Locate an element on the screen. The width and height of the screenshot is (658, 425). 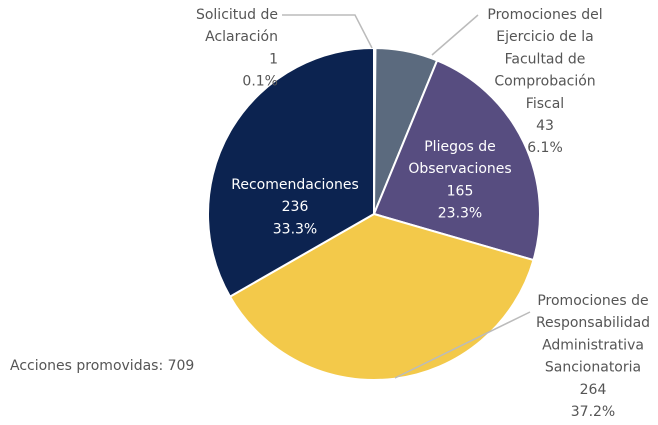
percent-label: 37.2% is located at coordinates (593, 412).